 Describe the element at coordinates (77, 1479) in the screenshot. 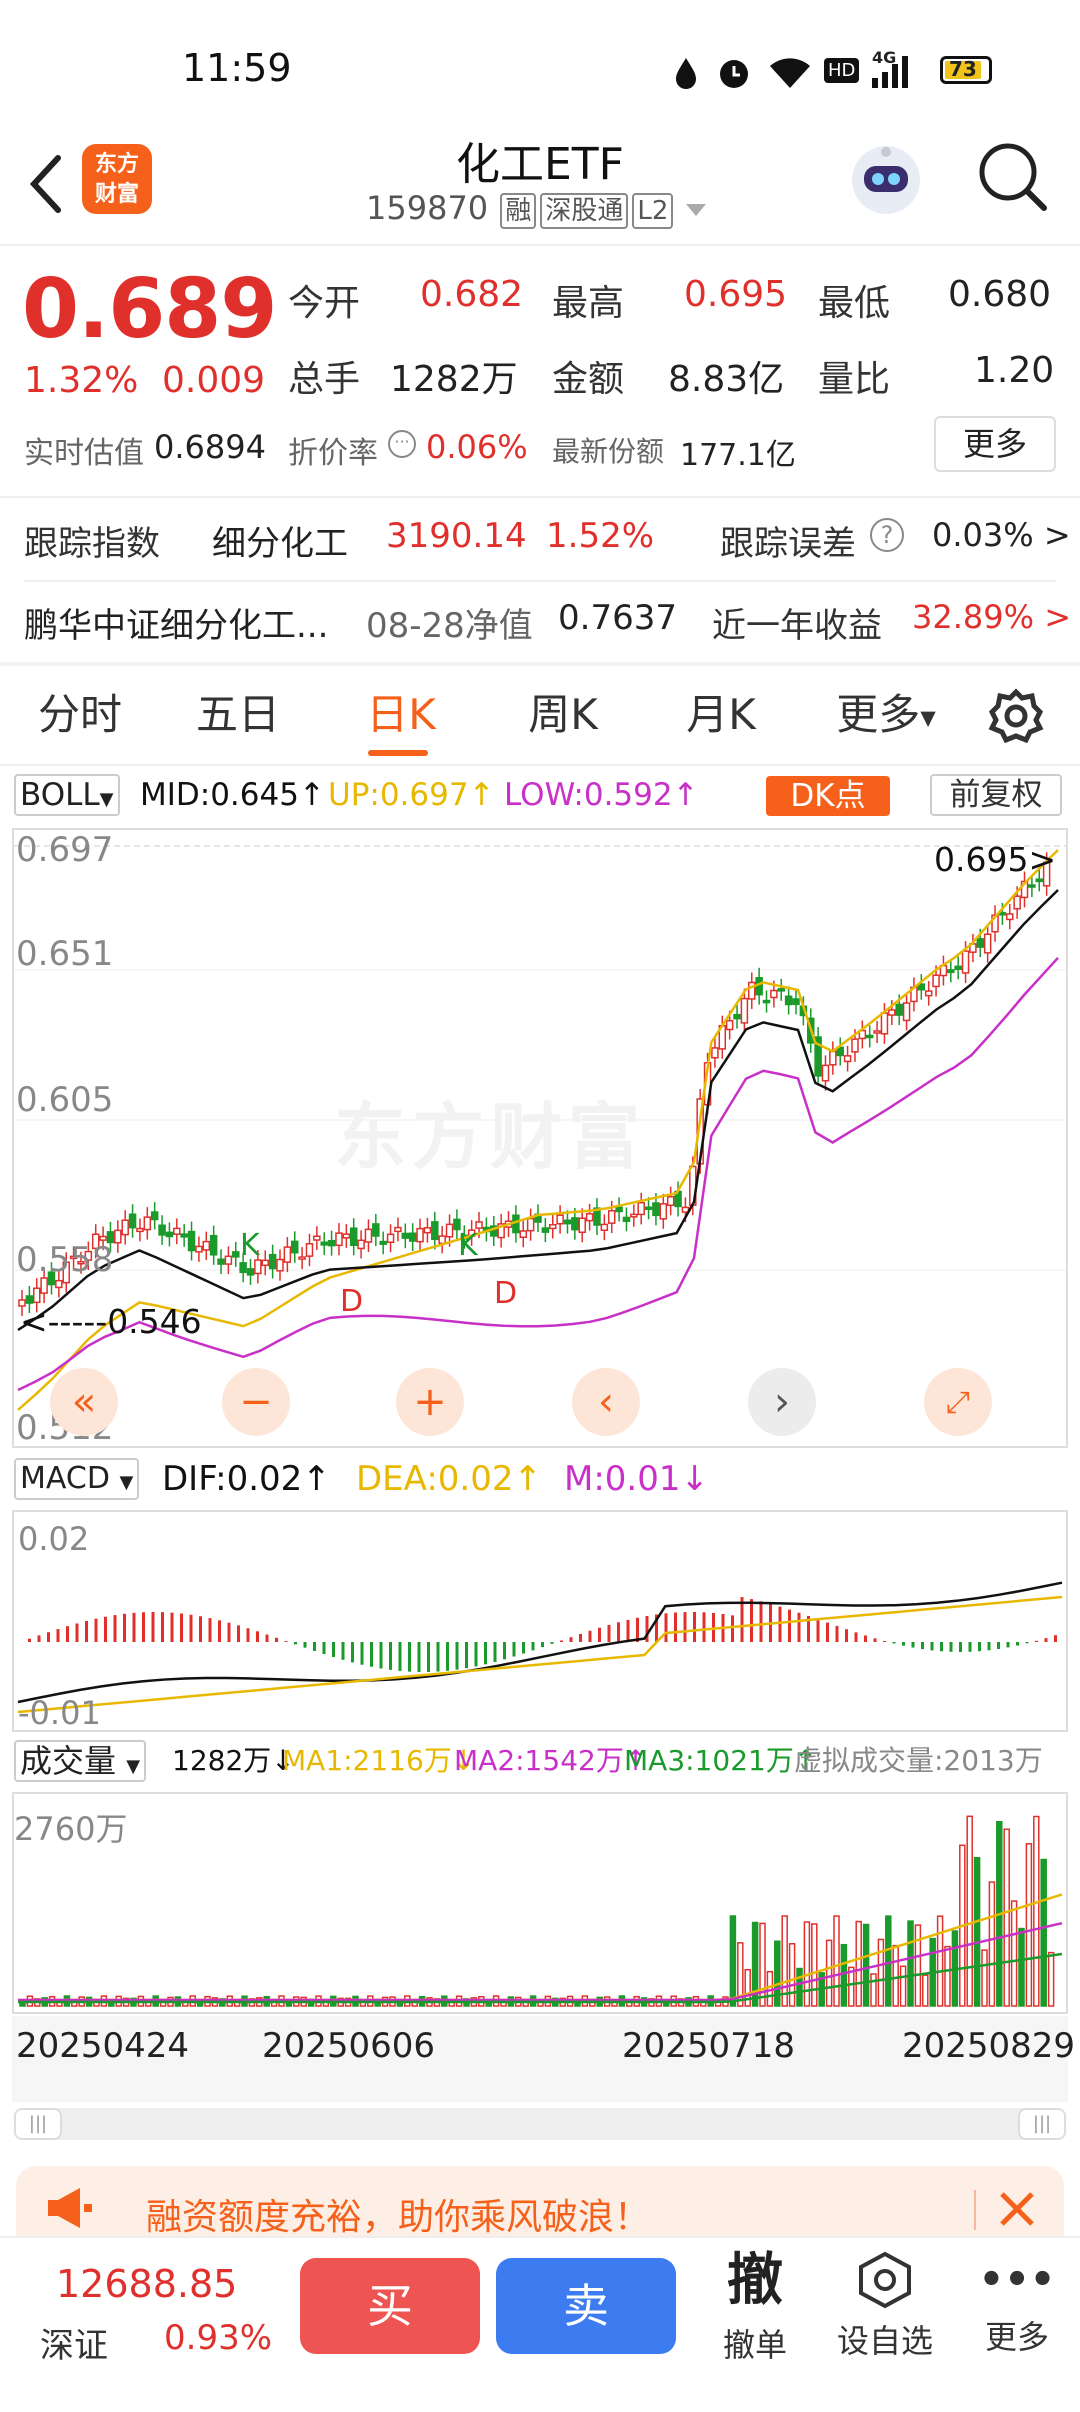

I see `macd-indicator-select: MACD ▼` at that location.